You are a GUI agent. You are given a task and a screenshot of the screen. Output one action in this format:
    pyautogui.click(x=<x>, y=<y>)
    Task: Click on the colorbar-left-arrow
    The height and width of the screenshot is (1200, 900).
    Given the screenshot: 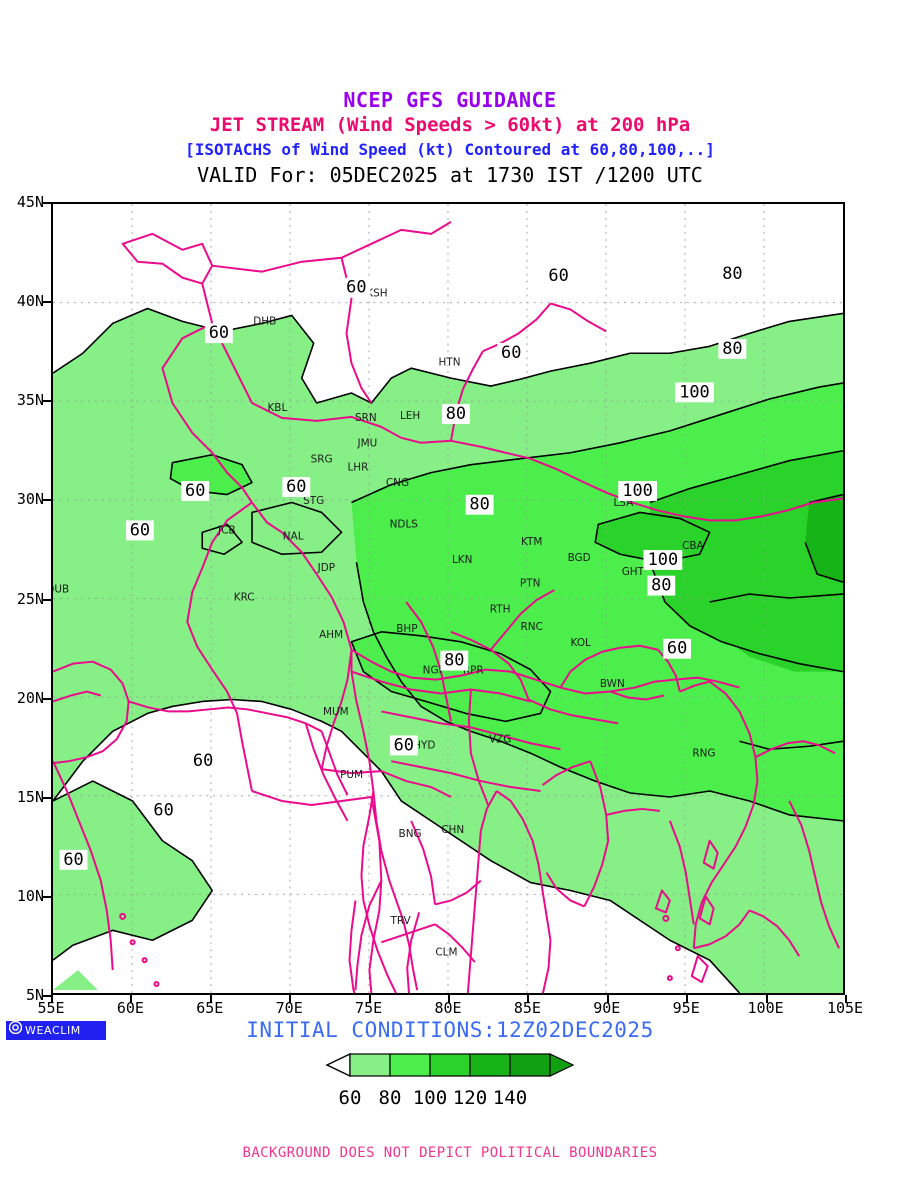 What is the action you would take?
    pyautogui.click(x=338, y=1065)
    